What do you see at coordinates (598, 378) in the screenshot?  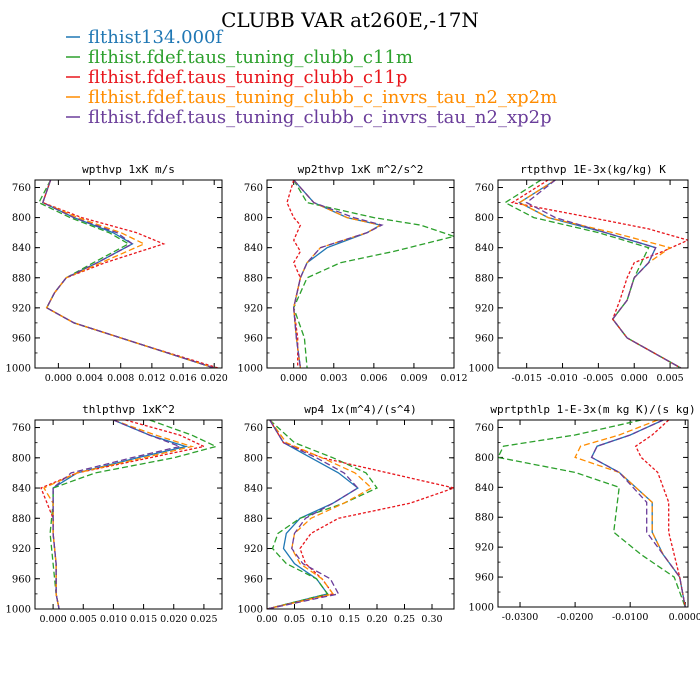 I see `x-tick-label: -0.005` at bounding box center [598, 378].